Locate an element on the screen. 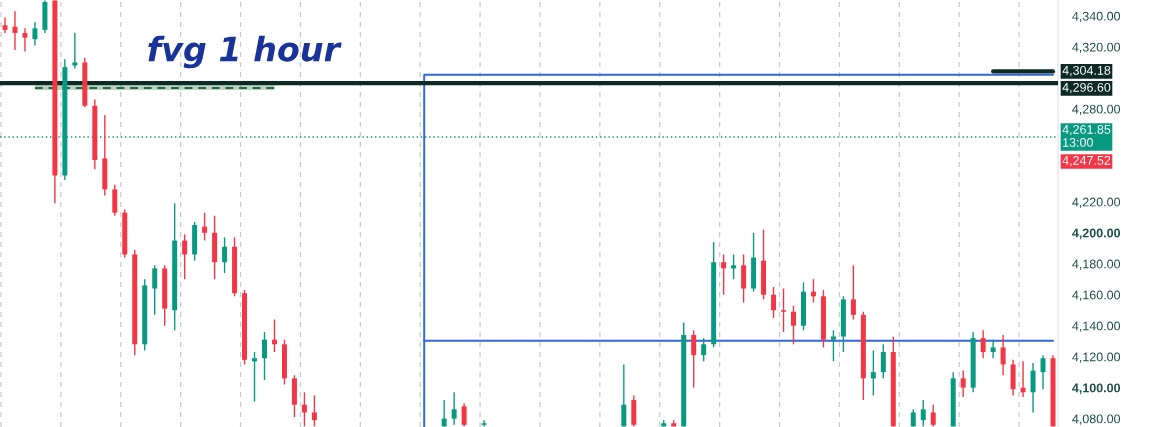 The width and height of the screenshot is (1157, 427). y-tick-label: 4,200.00 is located at coordinates (1096, 234).